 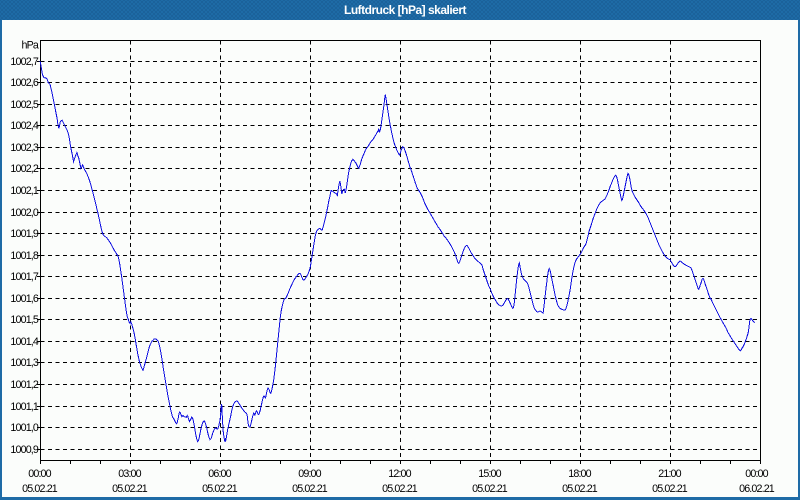 I want to click on svg-text: 06.02.21, so click(x=757, y=489).